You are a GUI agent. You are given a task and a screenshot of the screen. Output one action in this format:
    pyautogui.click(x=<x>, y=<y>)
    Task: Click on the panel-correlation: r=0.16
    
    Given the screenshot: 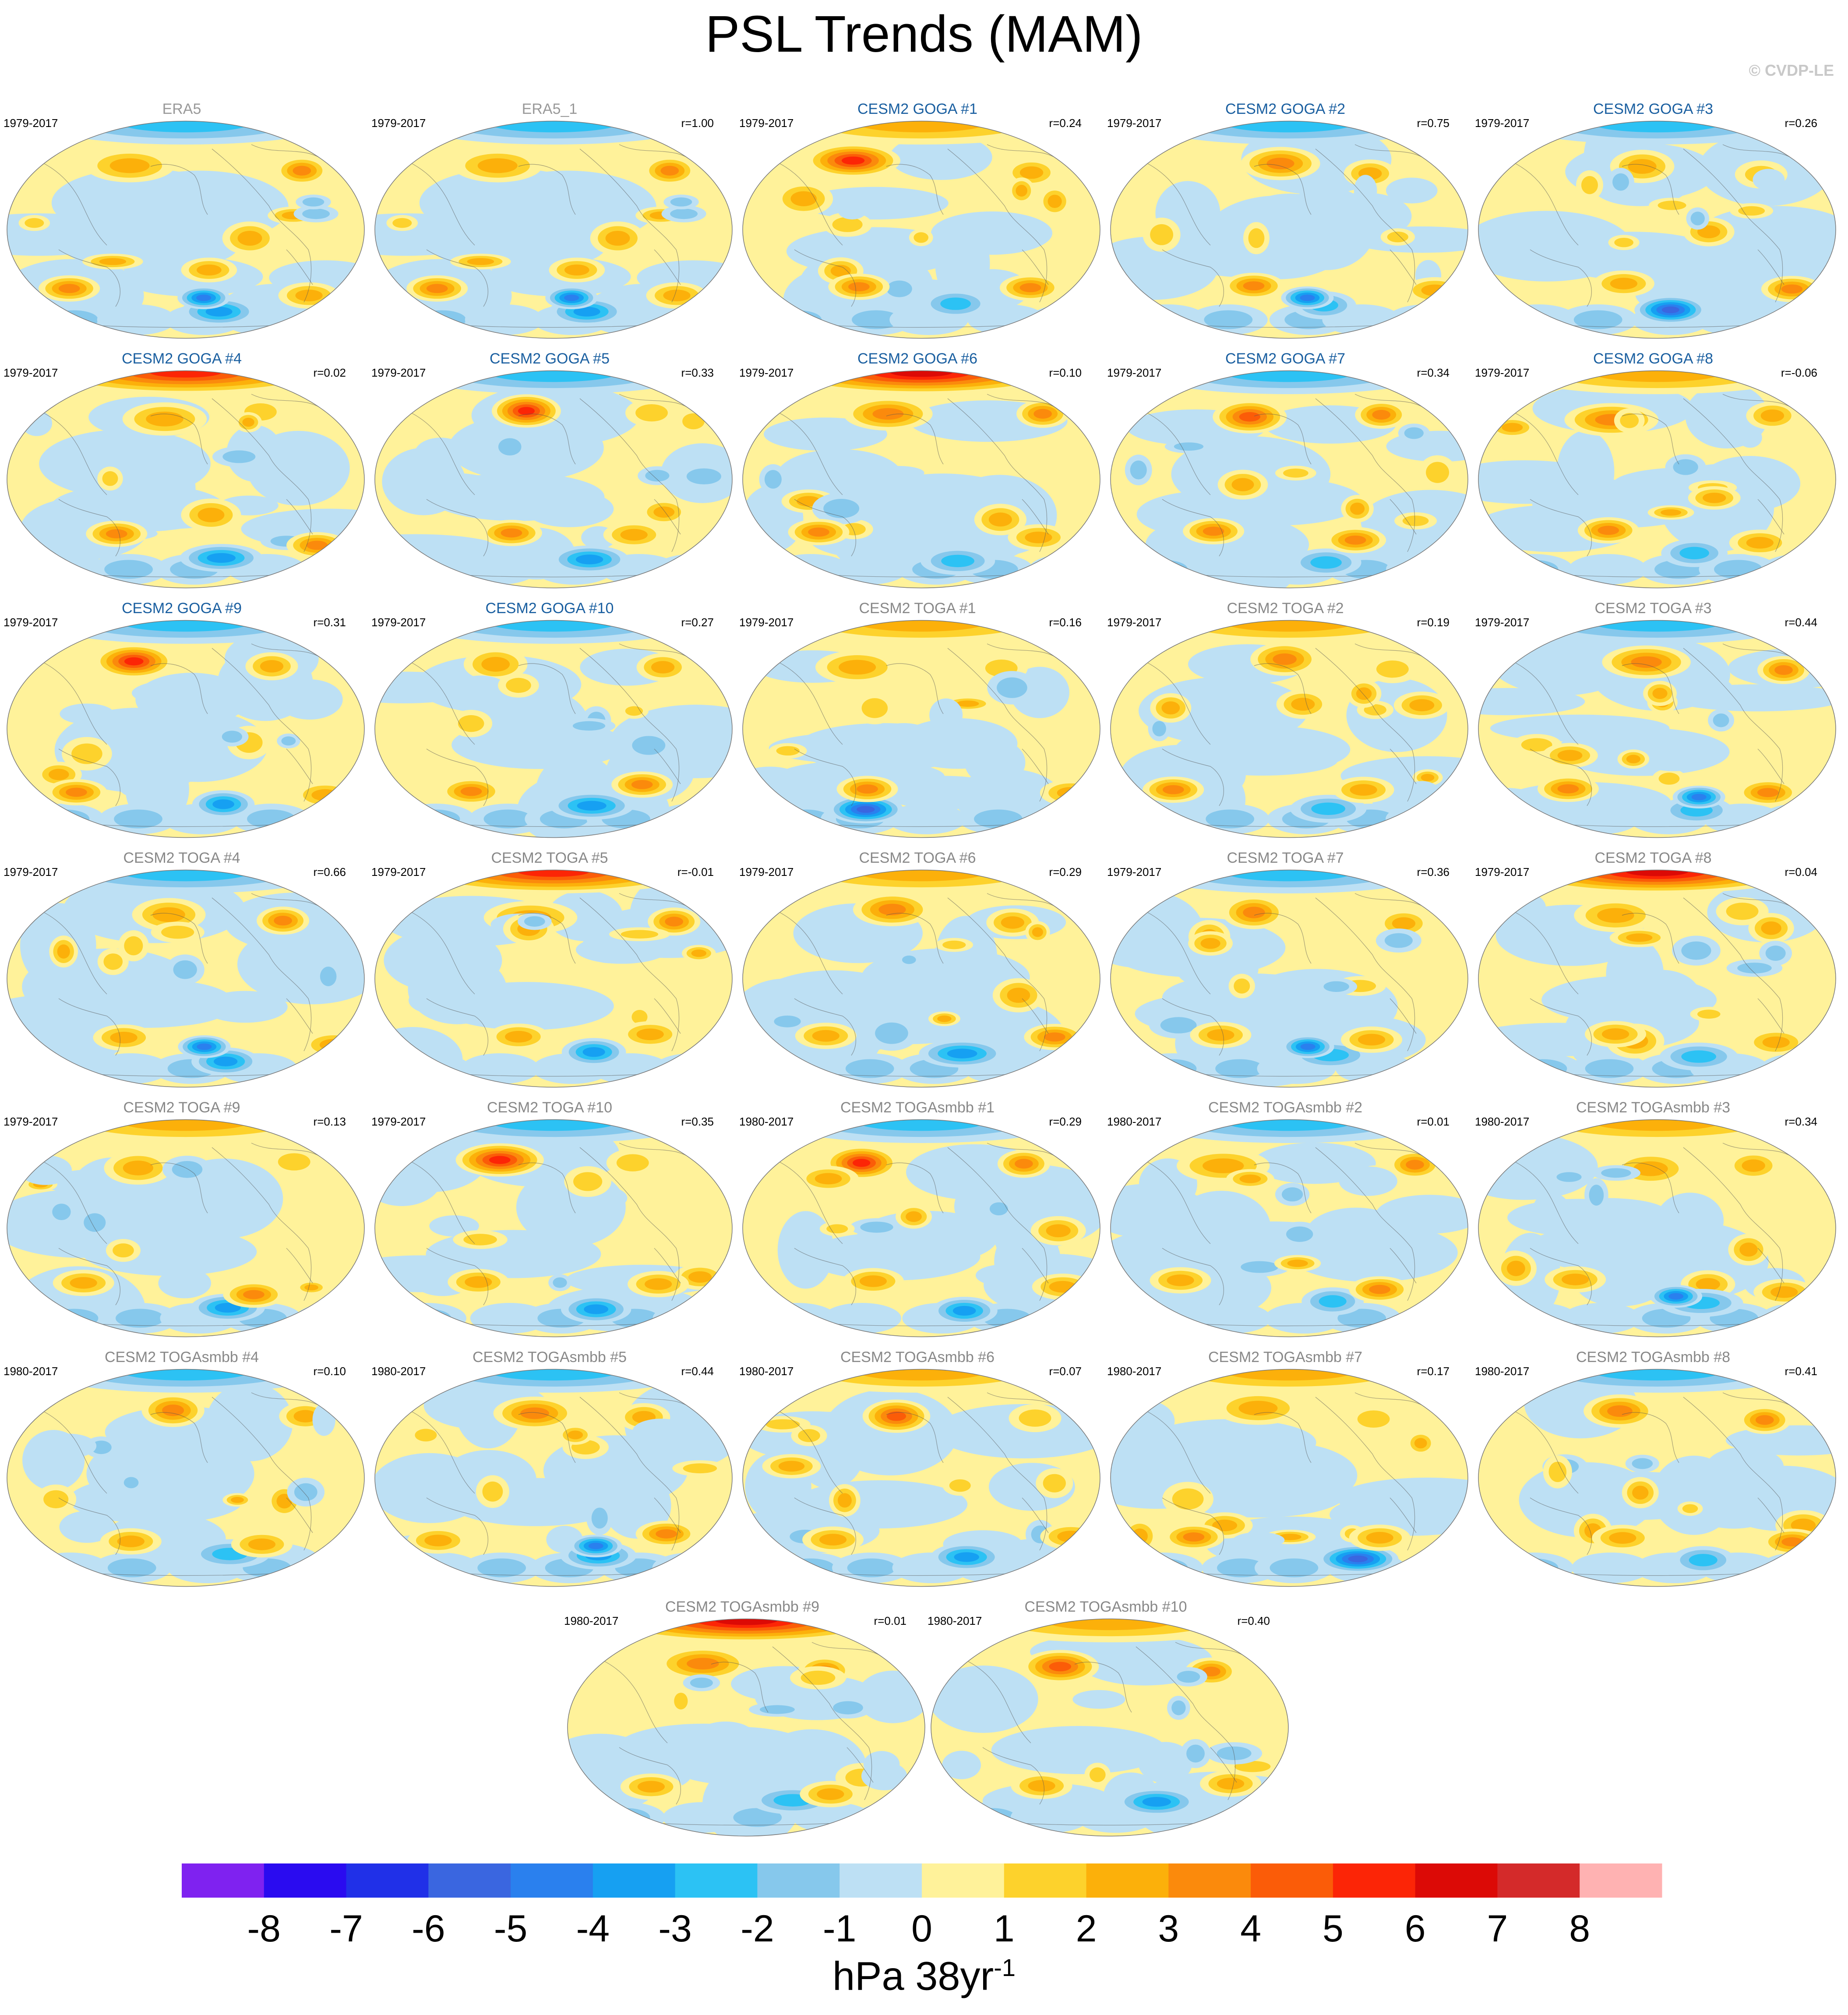 What is the action you would take?
    pyautogui.click(x=1065, y=622)
    